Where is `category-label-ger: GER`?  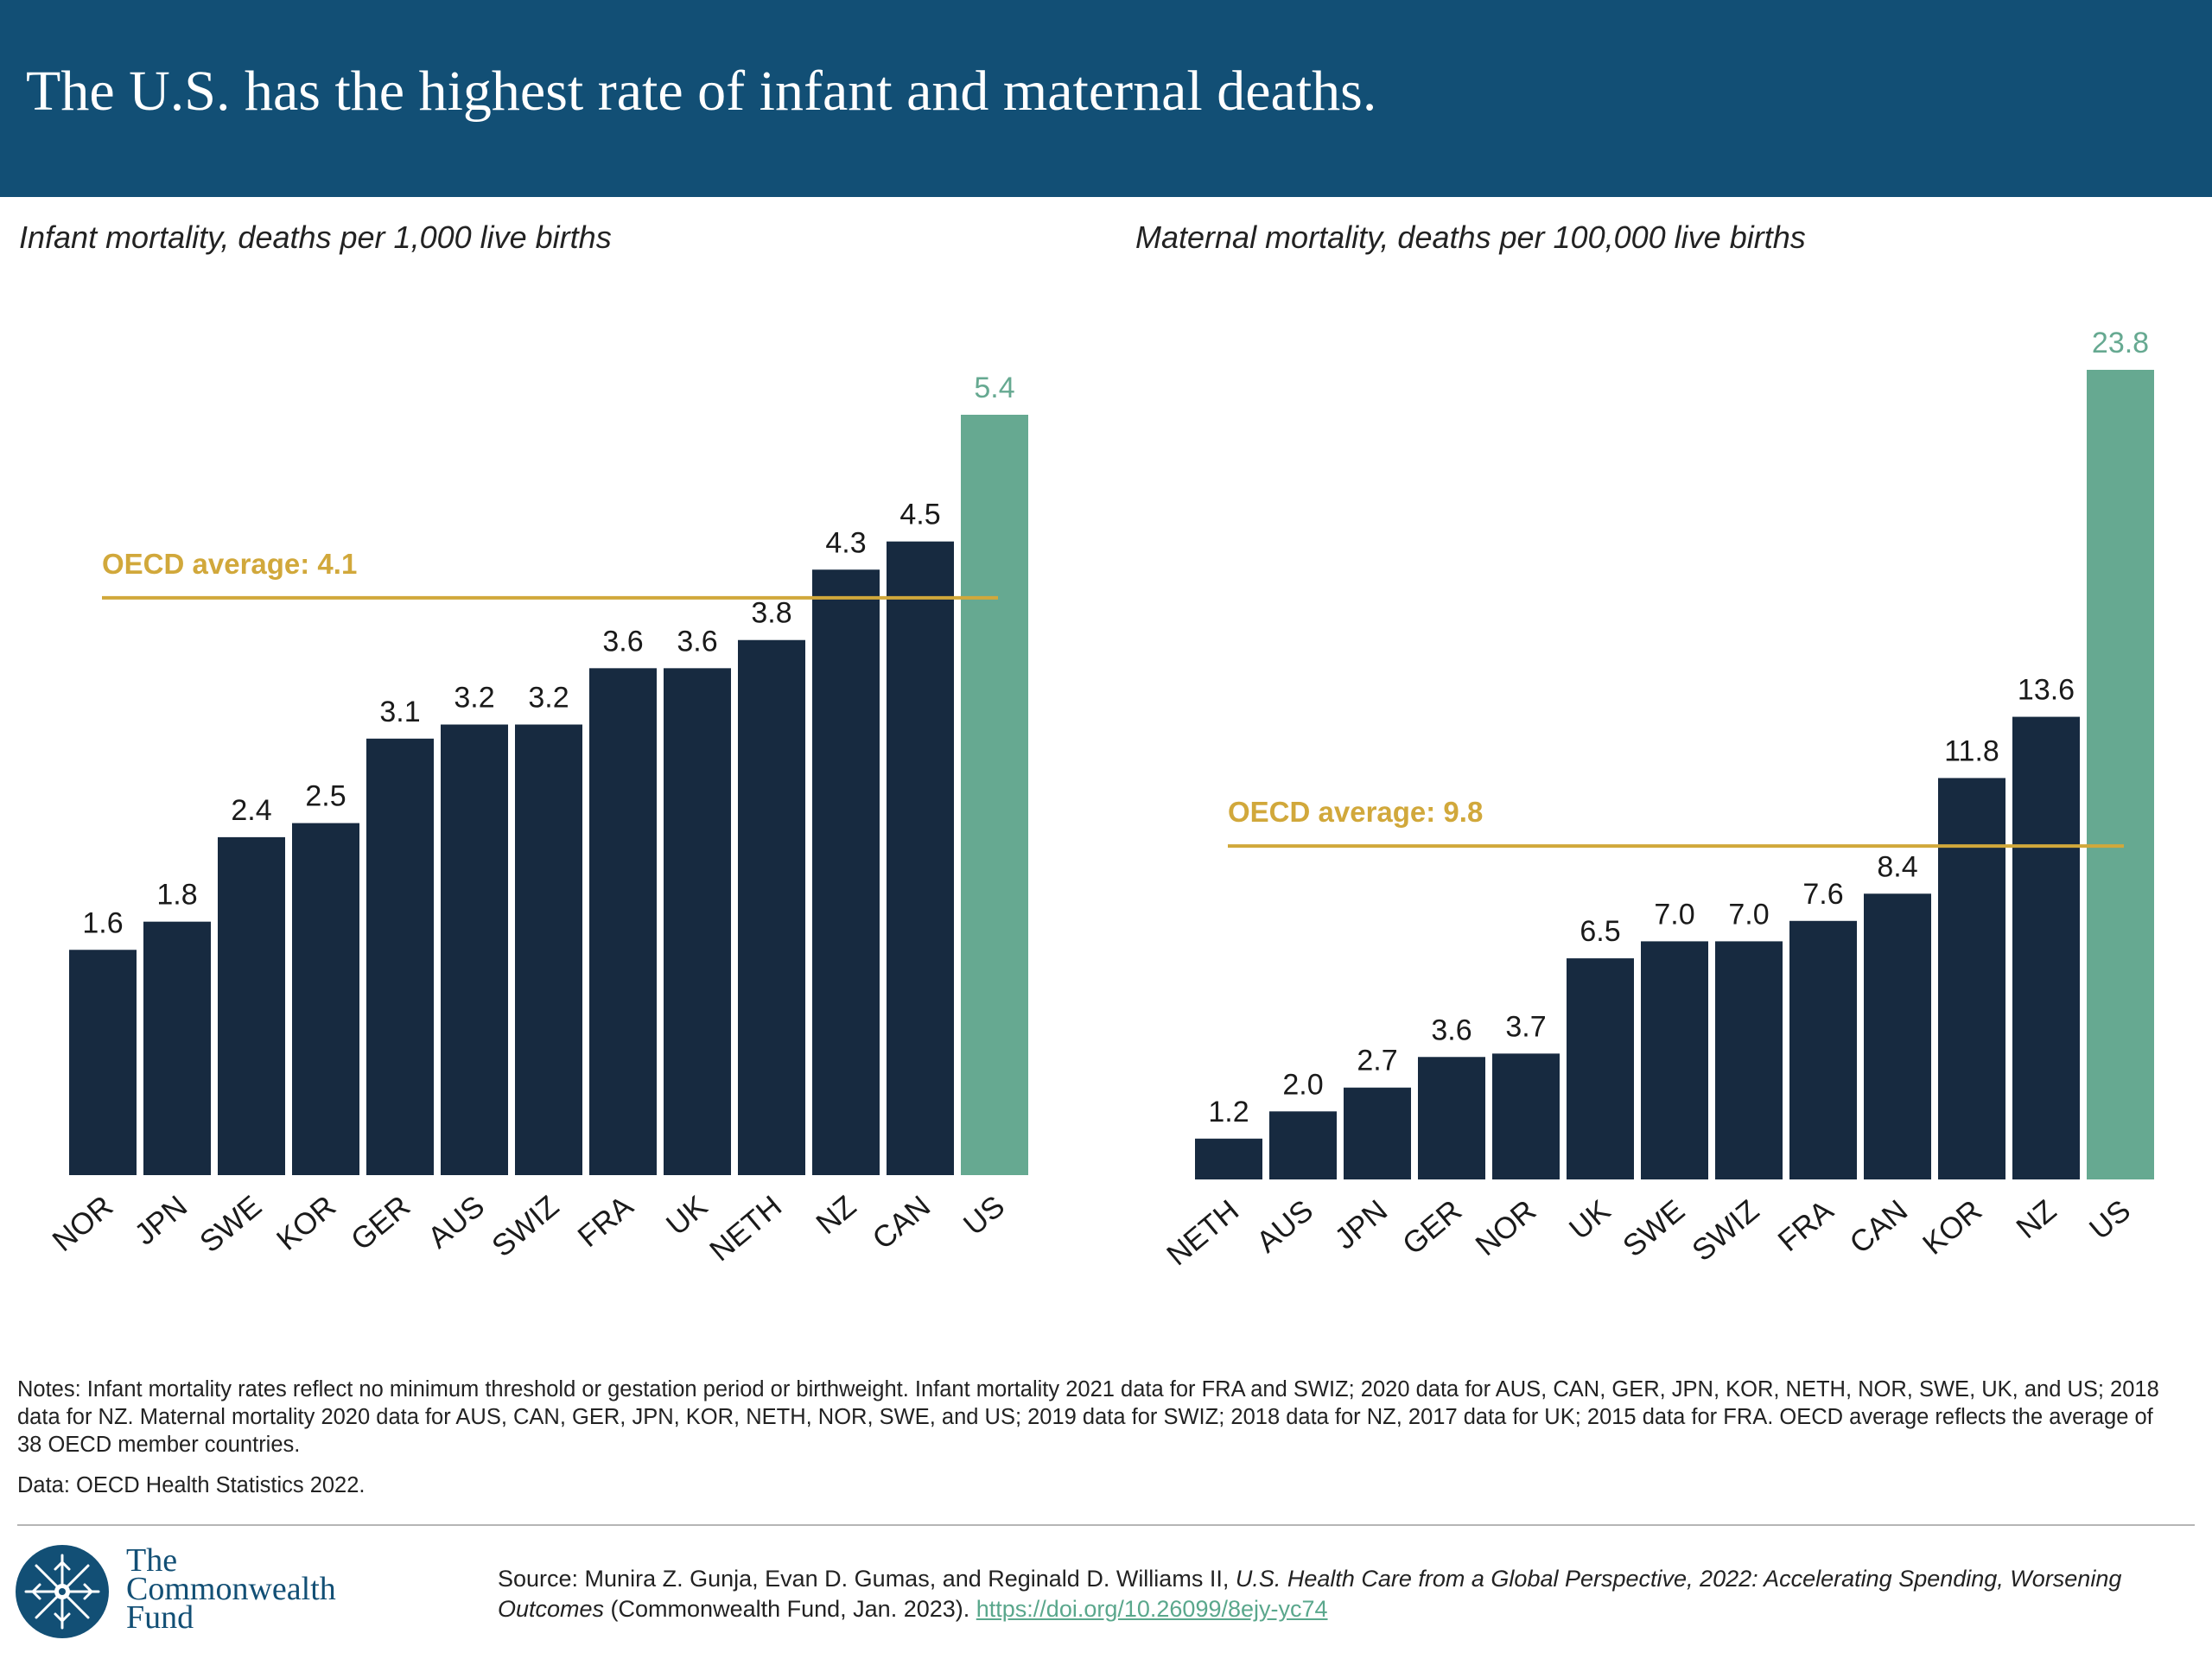
category-label-ger: GER is located at coordinates (1432, 1227).